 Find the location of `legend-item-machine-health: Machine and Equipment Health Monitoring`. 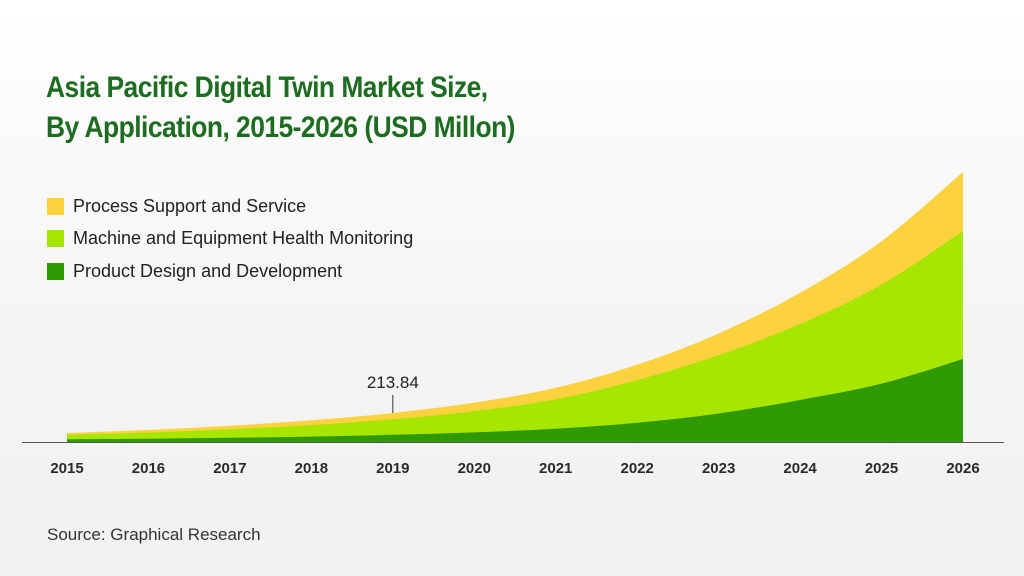

legend-item-machine-health: Machine and Equipment Health Monitoring is located at coordinates (230, 239).